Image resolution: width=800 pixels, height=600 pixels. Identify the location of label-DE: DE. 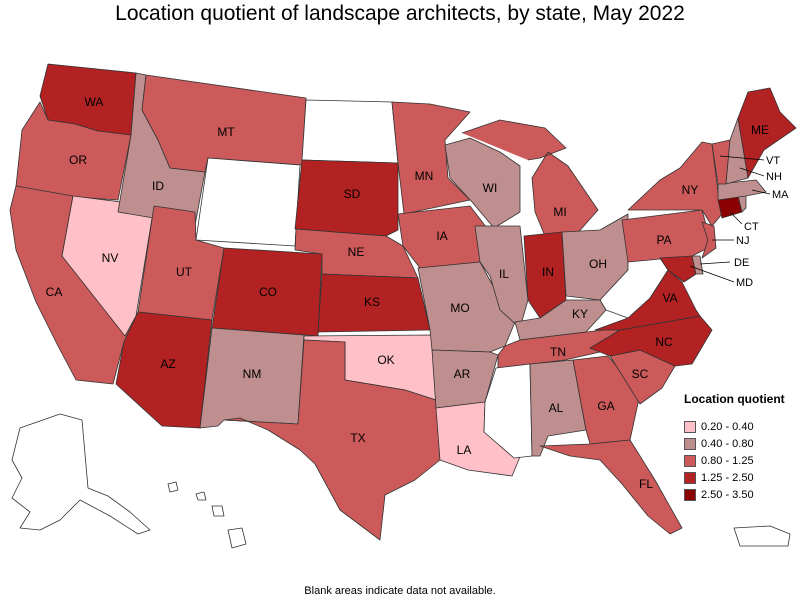
(741, 263).